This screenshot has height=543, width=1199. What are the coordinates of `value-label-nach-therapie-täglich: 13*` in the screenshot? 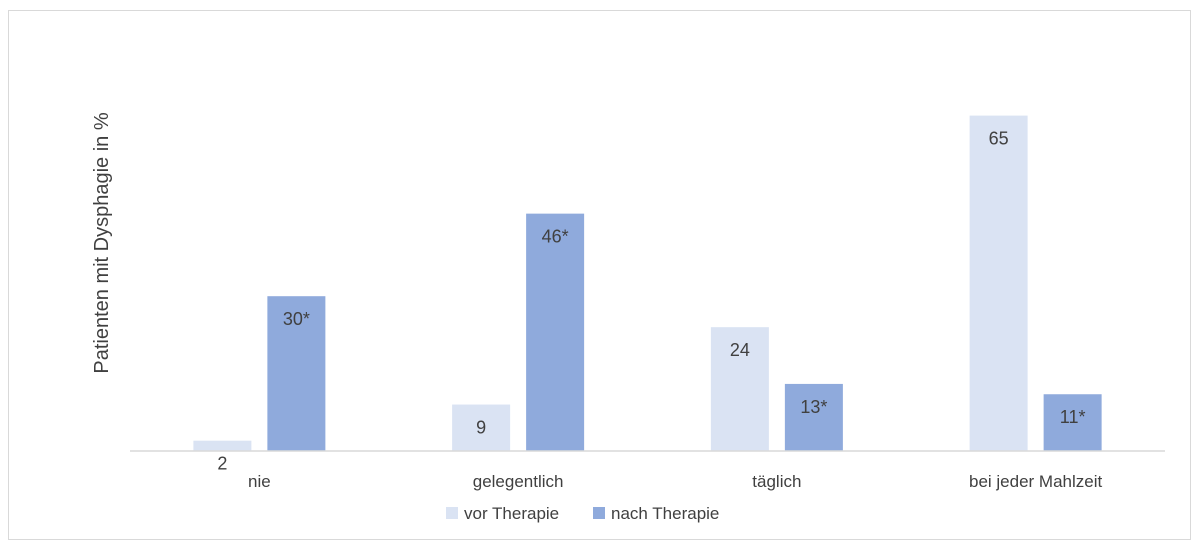 It's located at (813, 407).